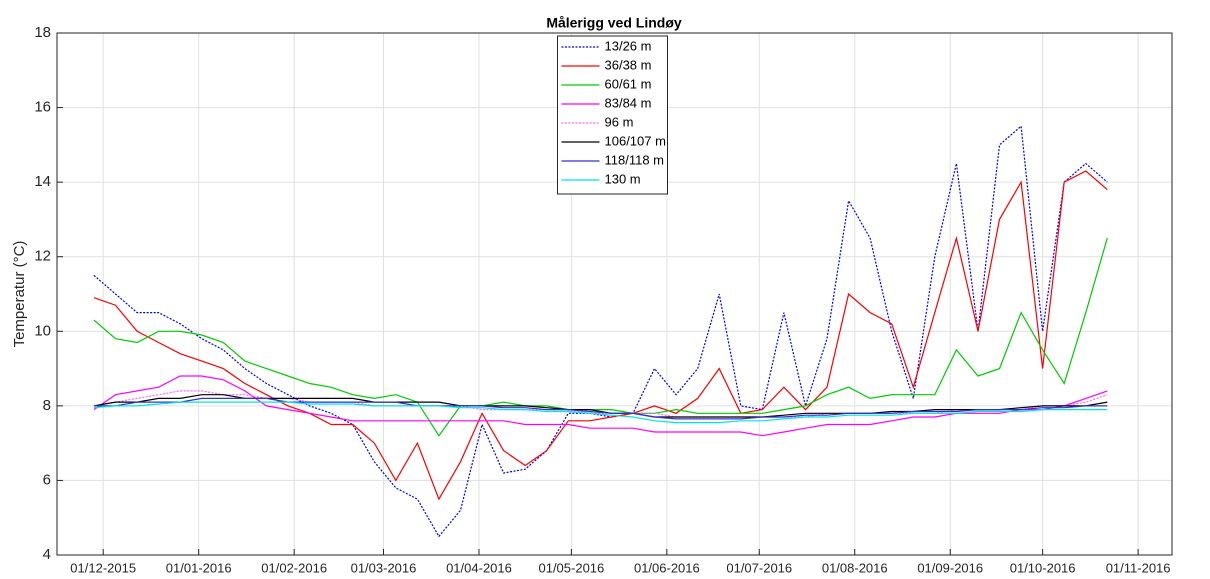 This screenshot has width=1210, height=579. What do you see at coordinates (759, 567) in the screenshot?
I see `x-tick-label: 01/07-2016` at bounding box center [759, 567].